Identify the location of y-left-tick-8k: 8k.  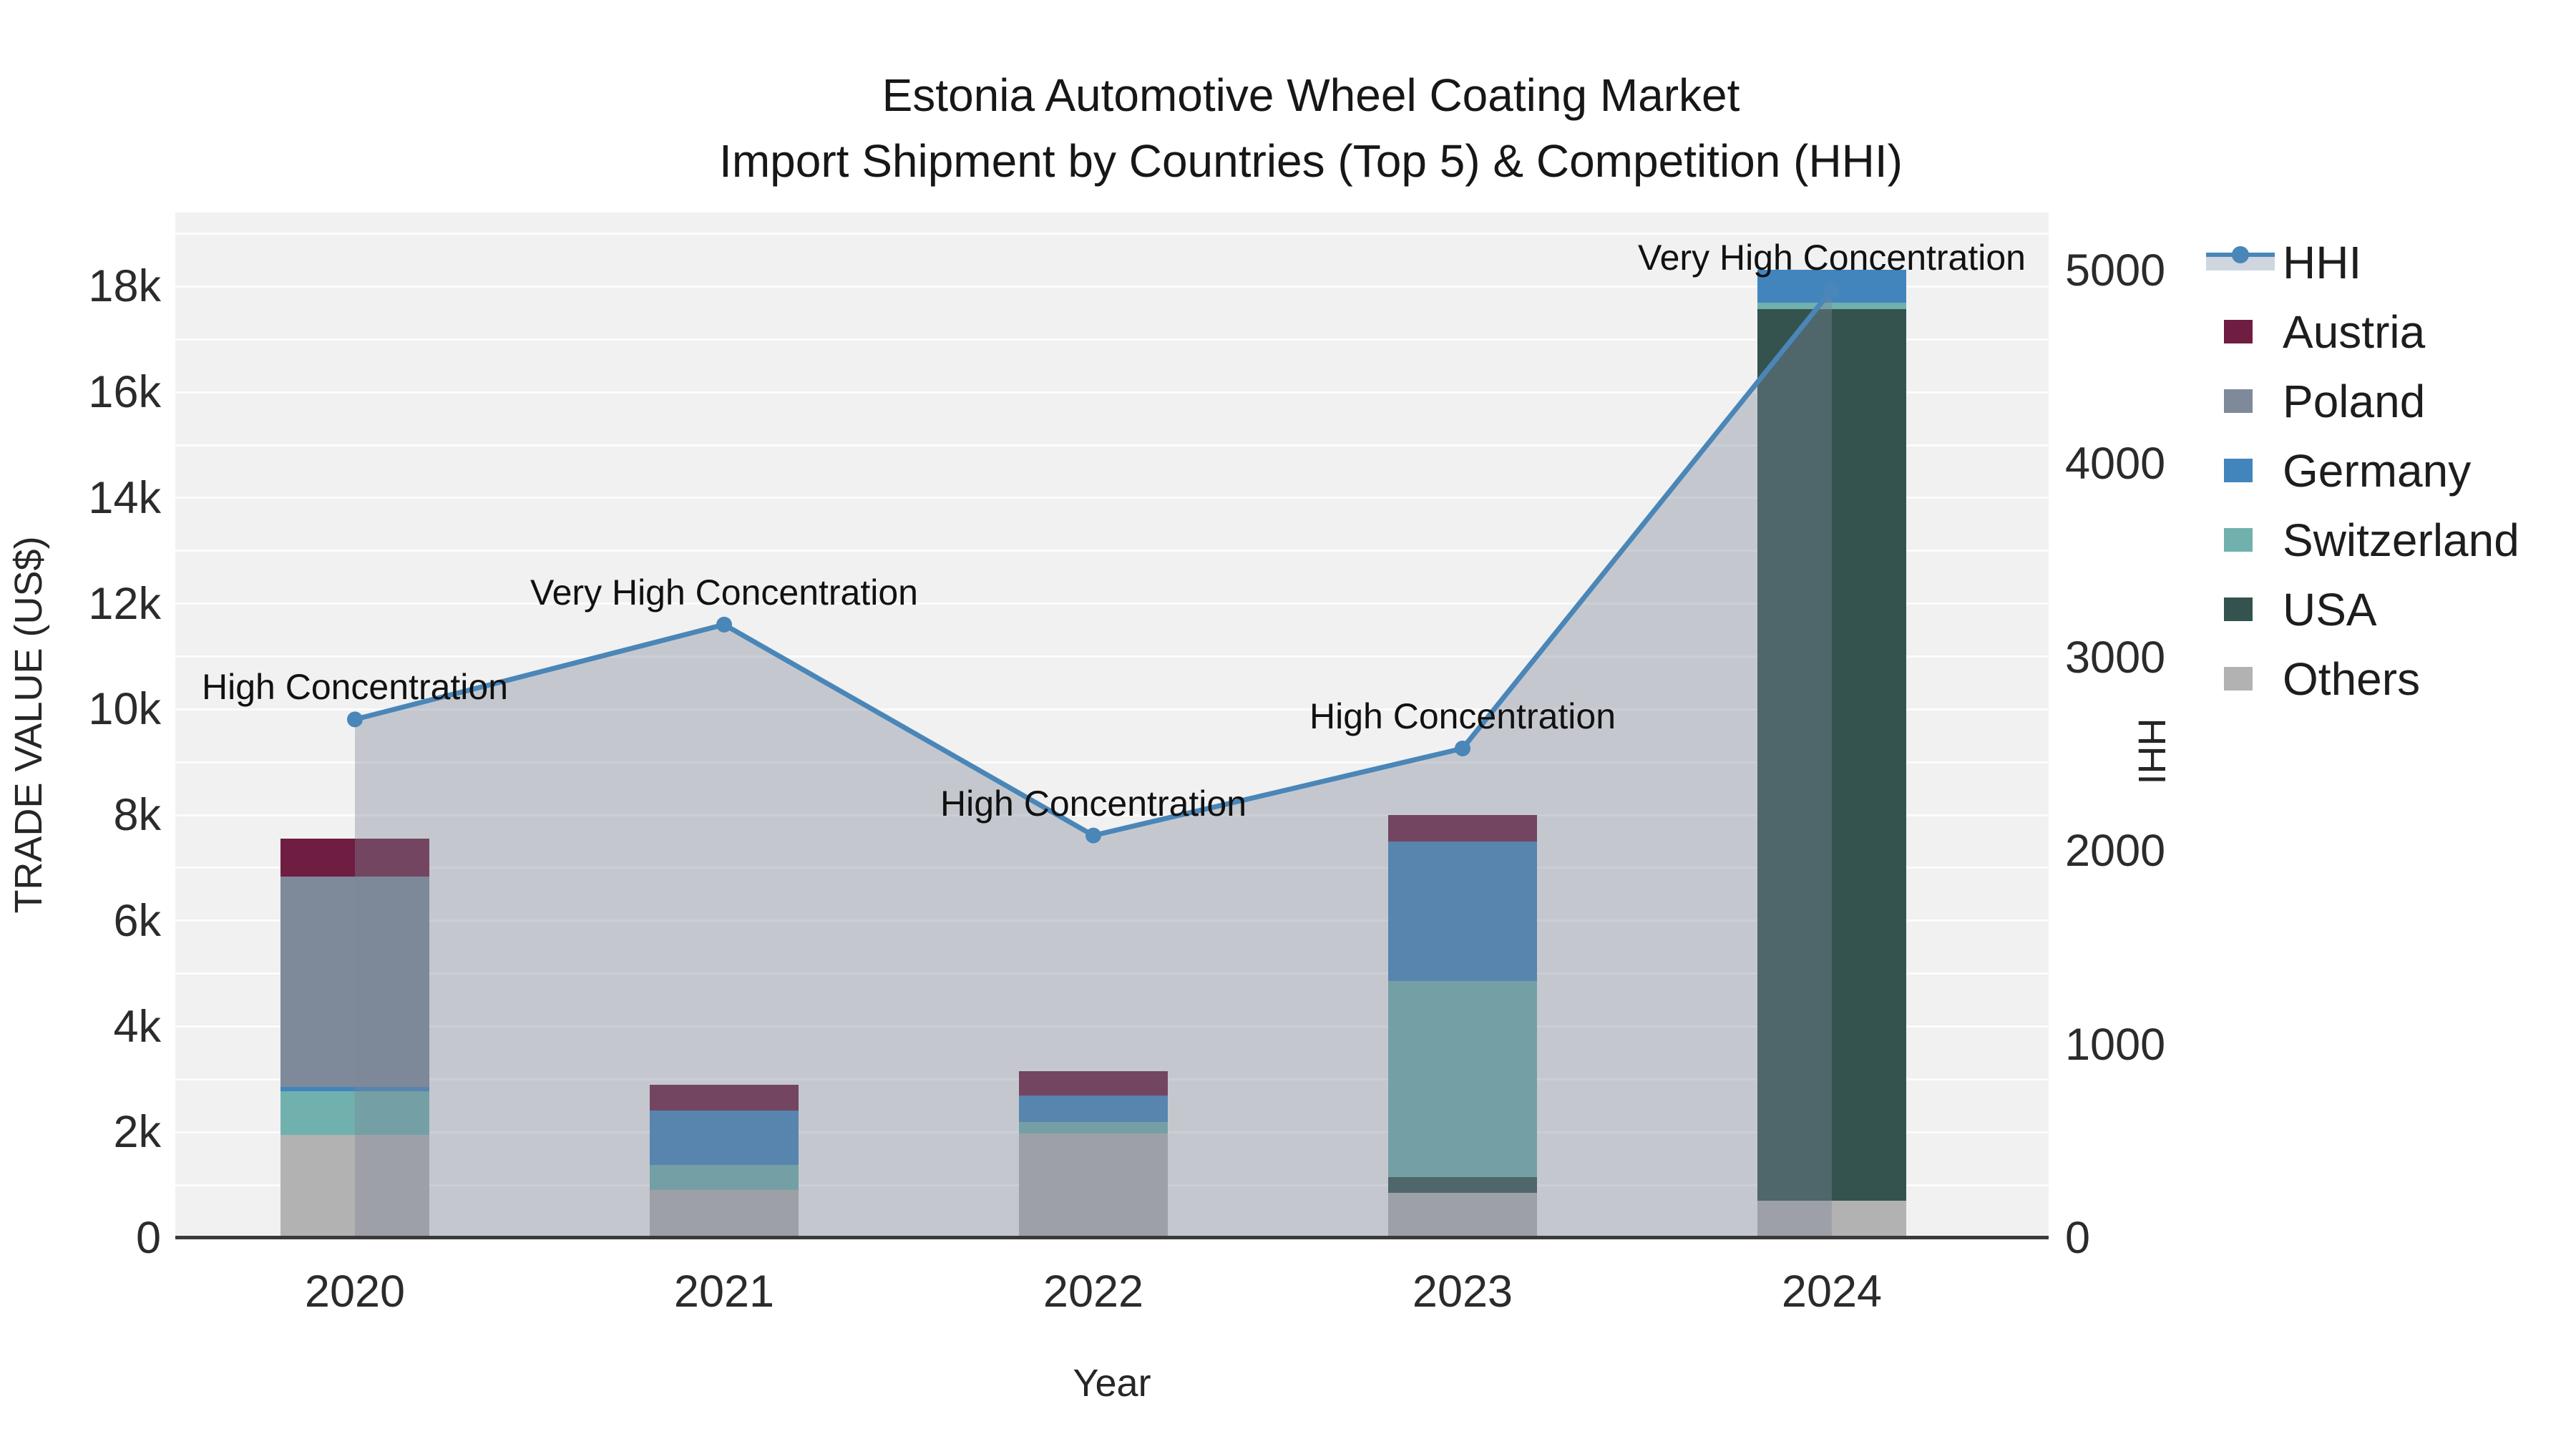
(137, 815).